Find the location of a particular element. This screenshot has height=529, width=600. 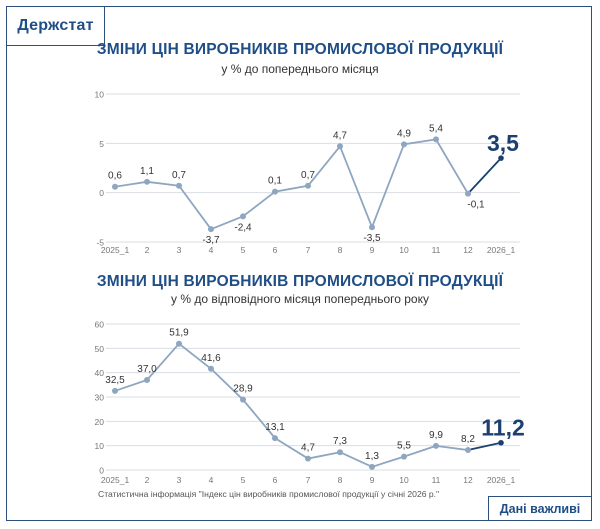

chart2-x-tick-label: 8 is located at coordinates (340, 480).